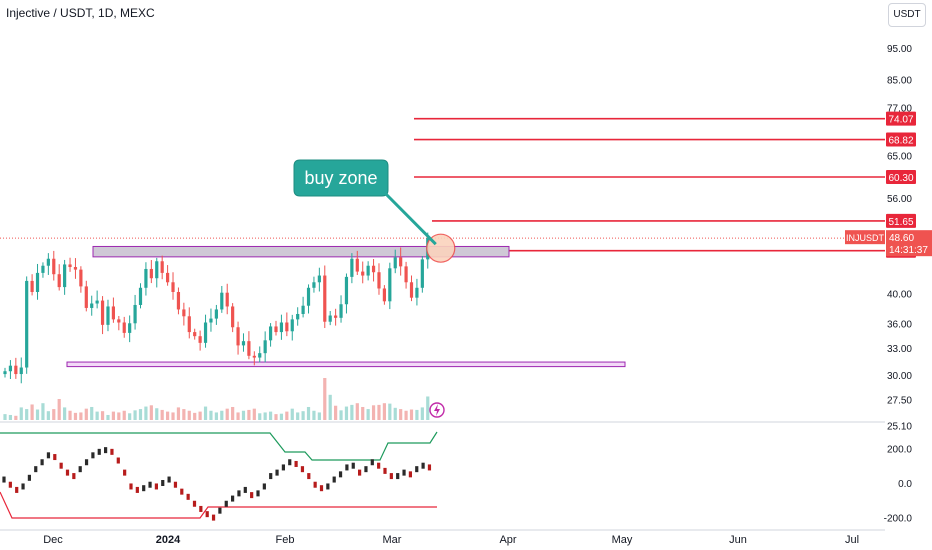 The width and height of the screenshot is (932, 550). Describe the element at coordinates (407, 216) in the screenshot. I see `callout-arrow` at that location.